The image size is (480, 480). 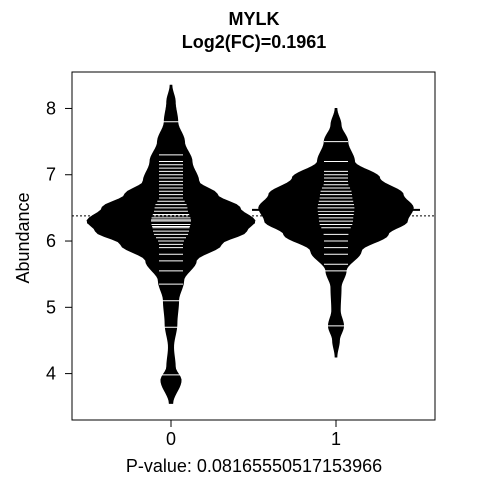 I want to click on group-means-layer, so click(x=253, y=216).